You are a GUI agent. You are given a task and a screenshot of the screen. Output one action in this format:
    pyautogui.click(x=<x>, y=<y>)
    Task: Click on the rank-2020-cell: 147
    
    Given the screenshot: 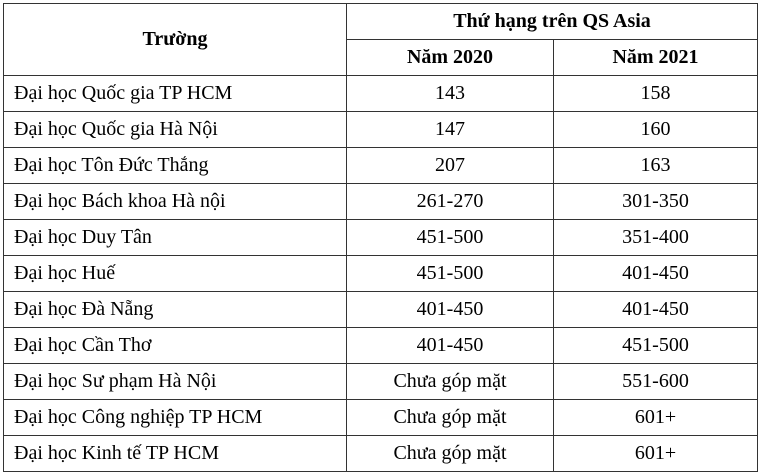 What is the action you would take?
    pyautogui.click(x=450, y=129)
    